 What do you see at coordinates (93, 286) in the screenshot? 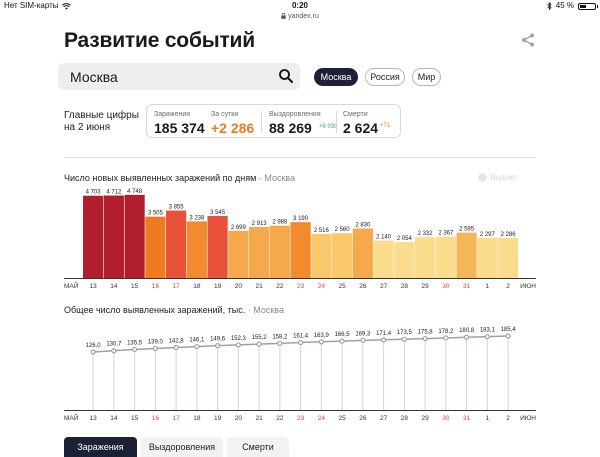
I see `x-tick-label: 13` at bounding box center [93, 286].